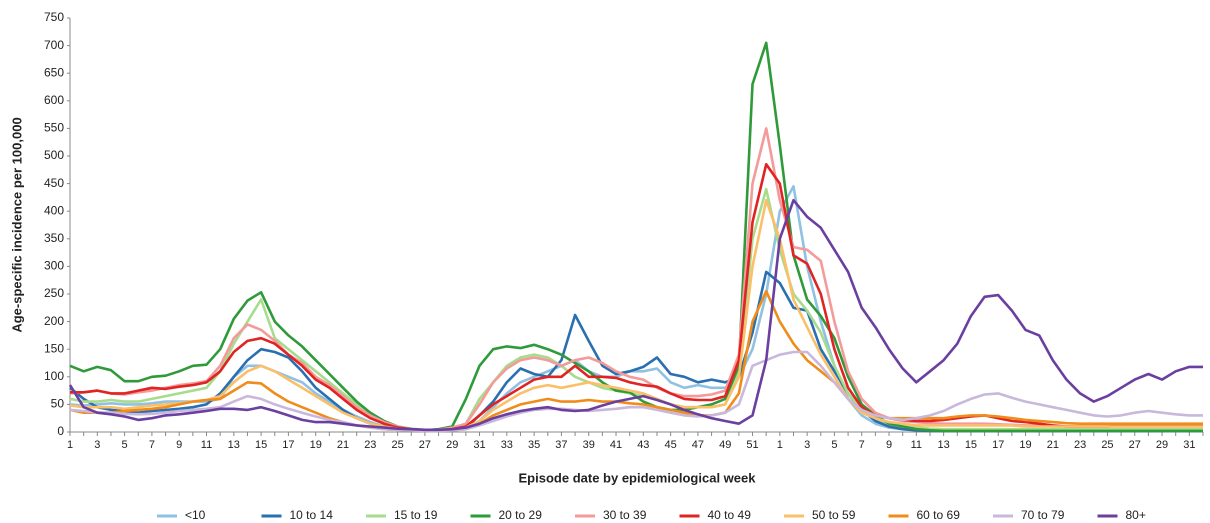 The height and width of the screenshot is (523, 1210). Describe the element at coordinates (521, 515) in the screenshot. I see `legend-label: 20 to 29` at that location.